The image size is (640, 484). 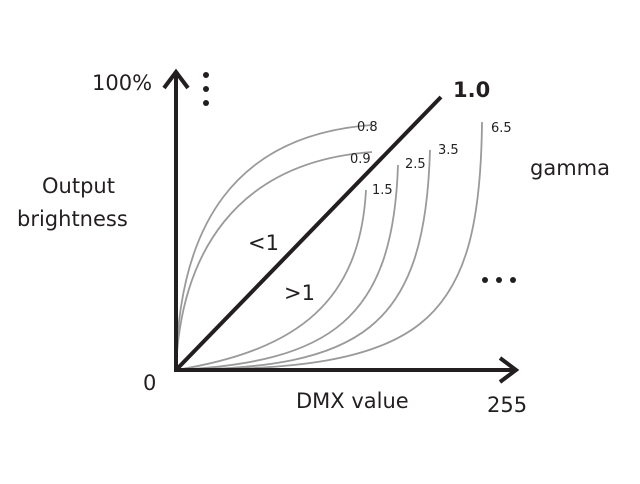 I want to click on y-axis-label: brightness, so click(x=72, y=219).